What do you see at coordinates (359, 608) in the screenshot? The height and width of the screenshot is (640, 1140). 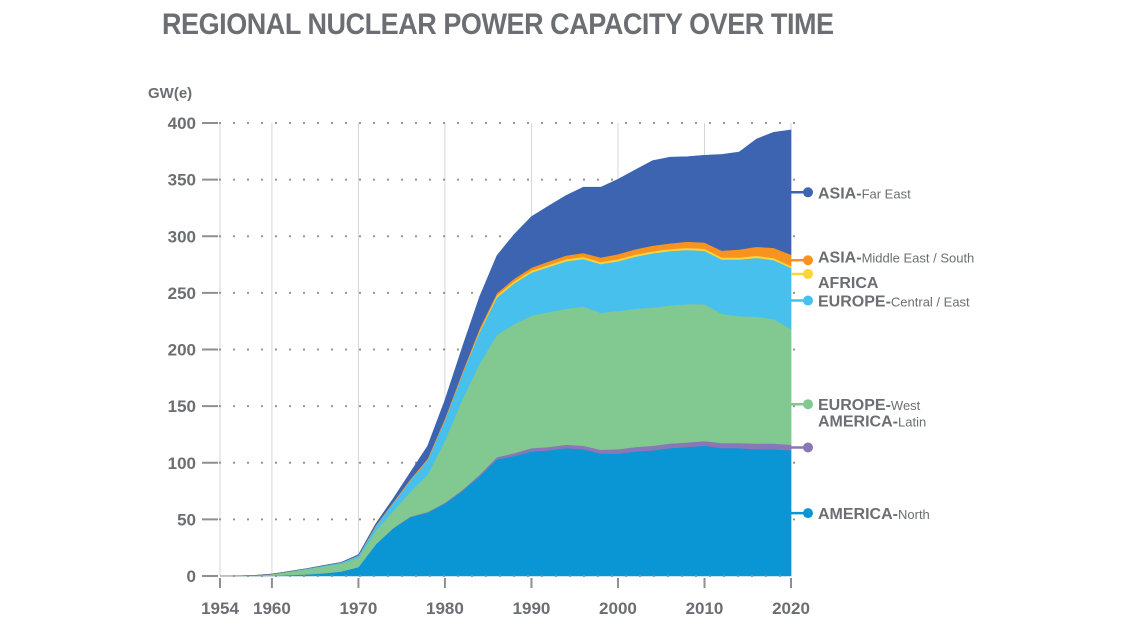 I see `x-tick-label: 1970` at bounding box center [359, 608].